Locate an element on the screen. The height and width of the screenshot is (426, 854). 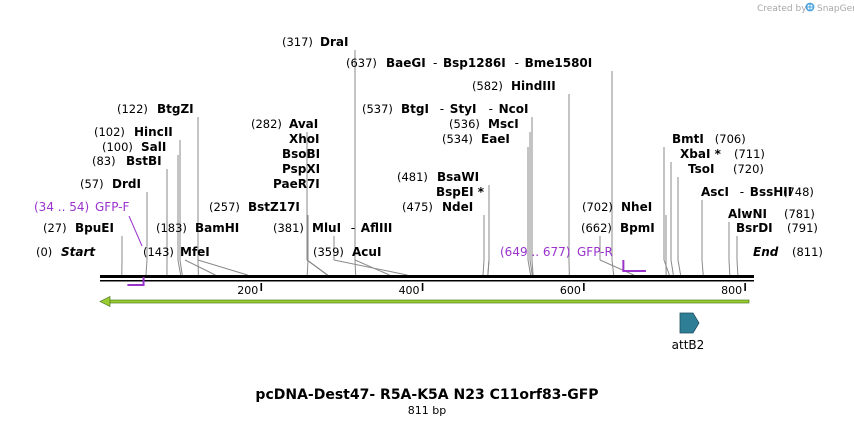
feature-attb2: attB2 is located at coordinates (688, 332).